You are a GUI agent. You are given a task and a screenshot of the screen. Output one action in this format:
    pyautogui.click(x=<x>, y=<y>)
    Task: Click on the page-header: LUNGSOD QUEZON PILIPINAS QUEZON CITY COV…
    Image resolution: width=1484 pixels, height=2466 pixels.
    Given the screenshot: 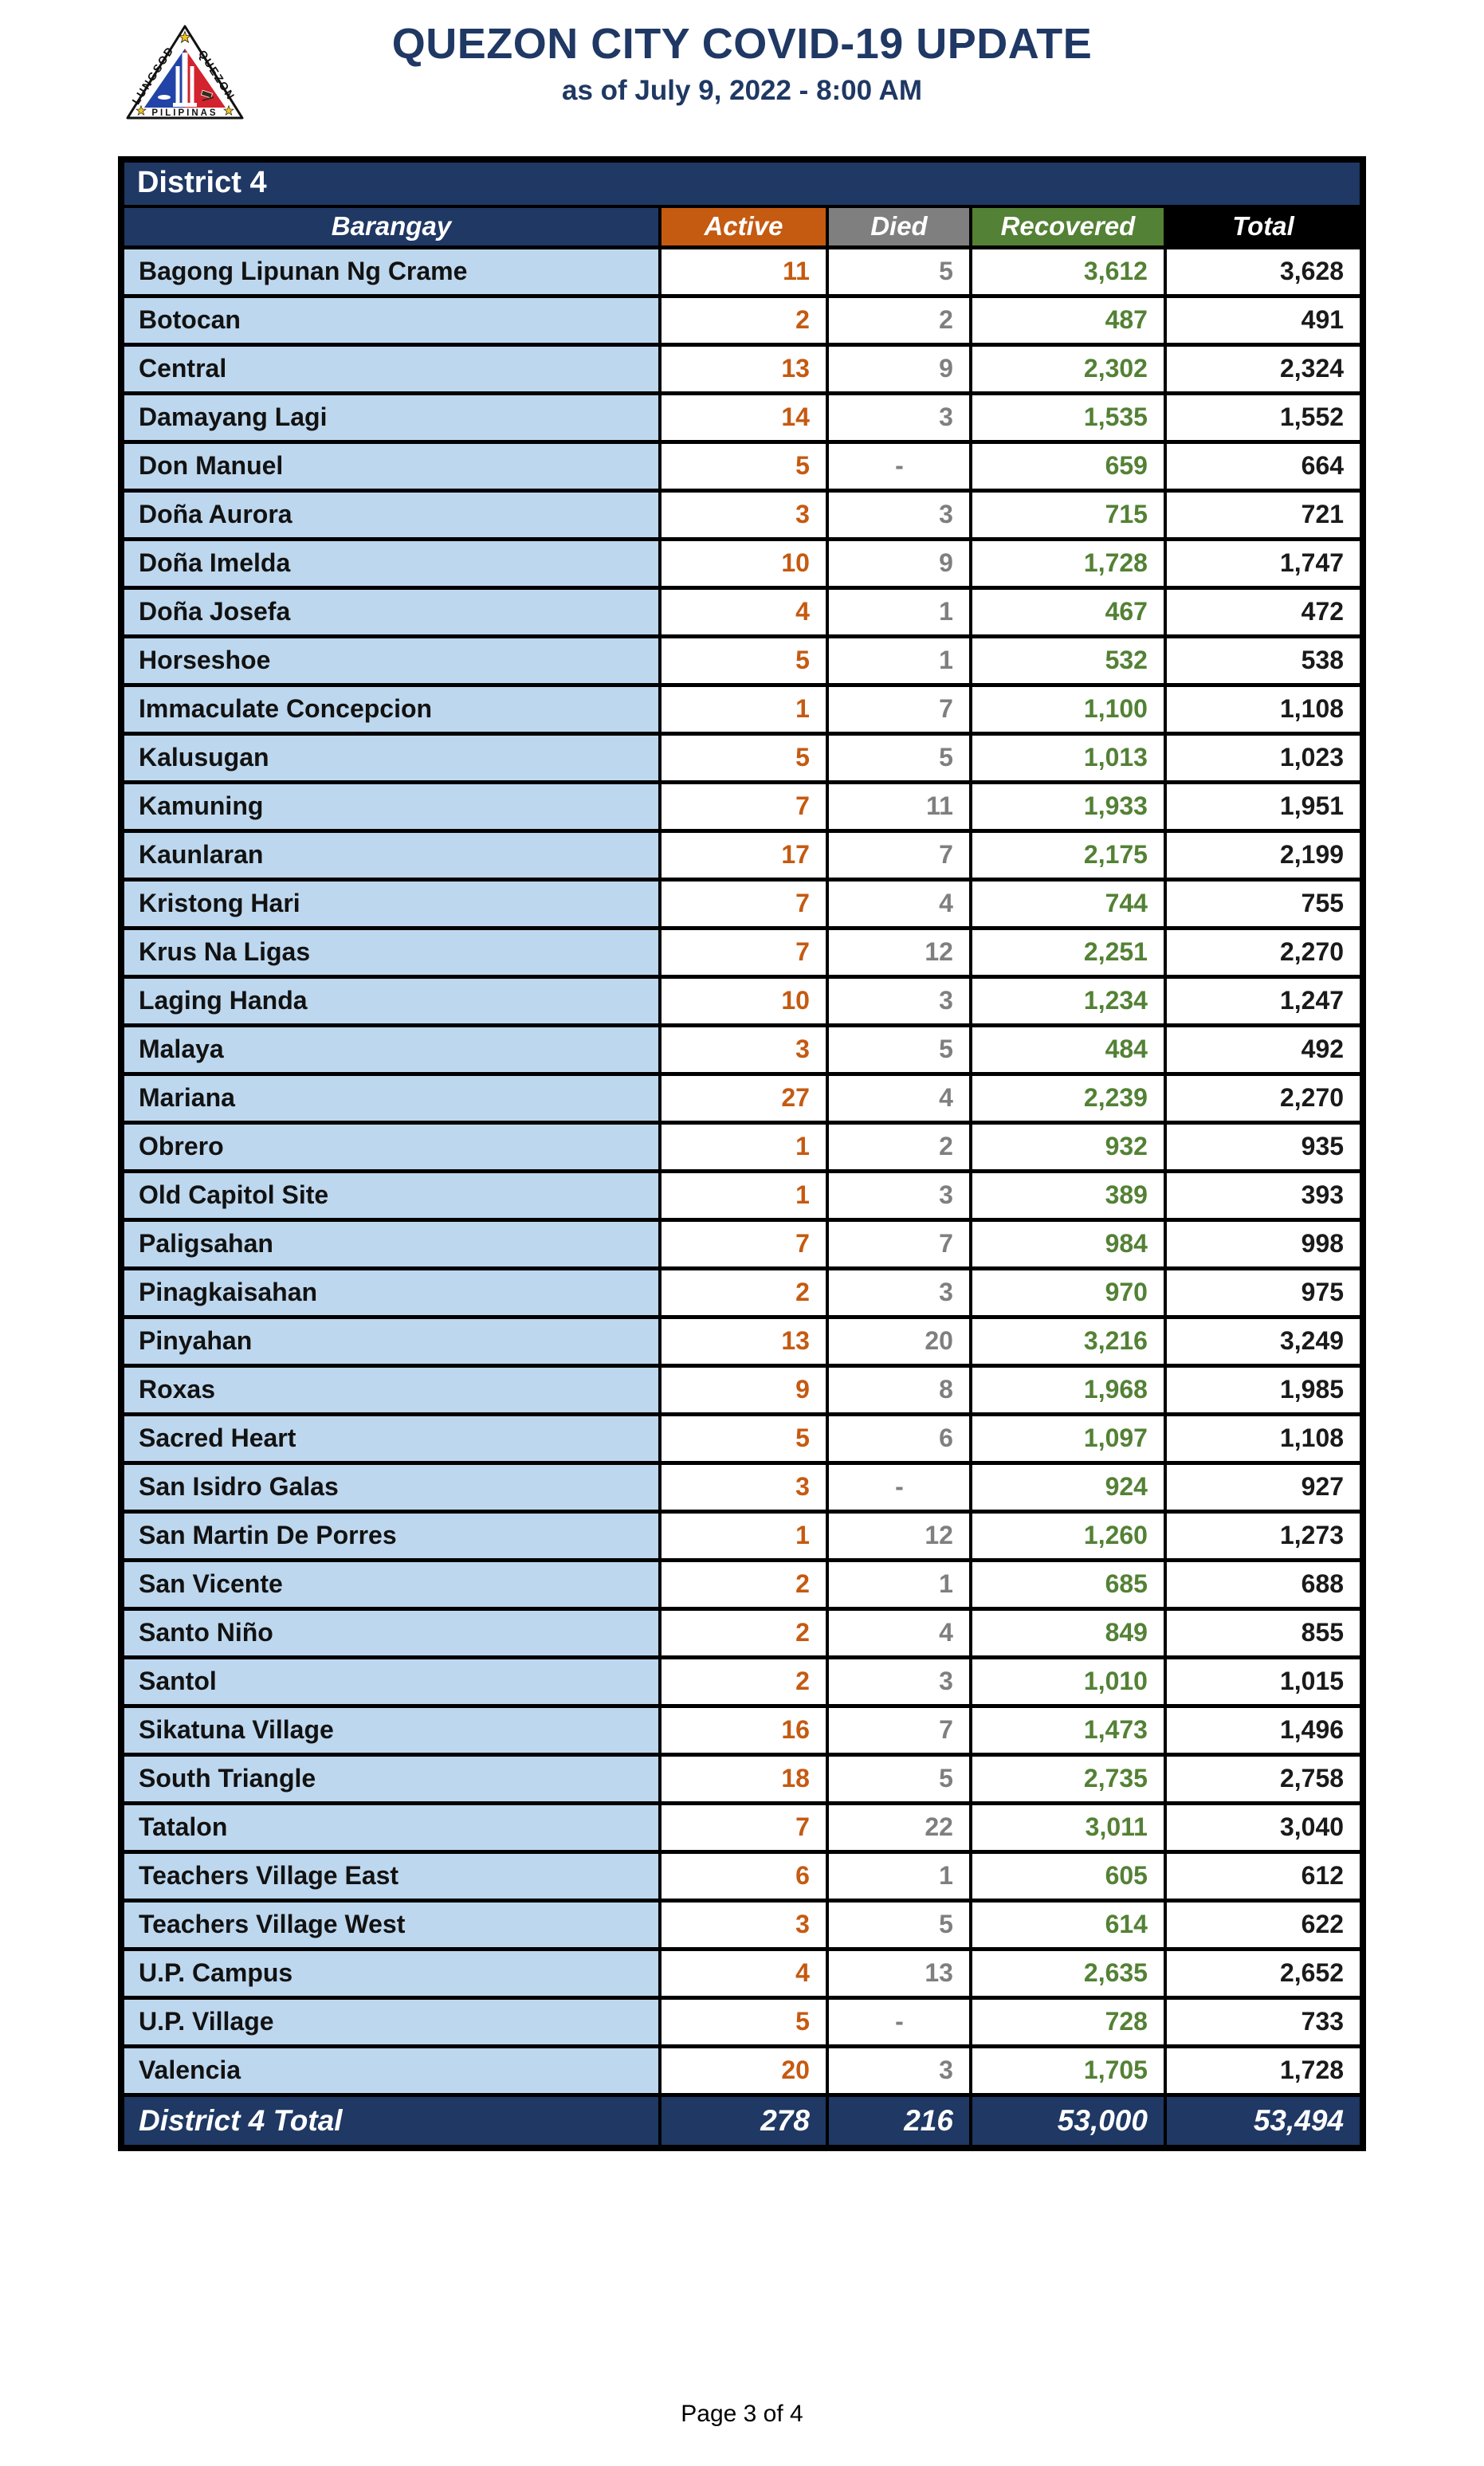 What is the action you would take?
    pyautogui.click(x=742, y=78)
    